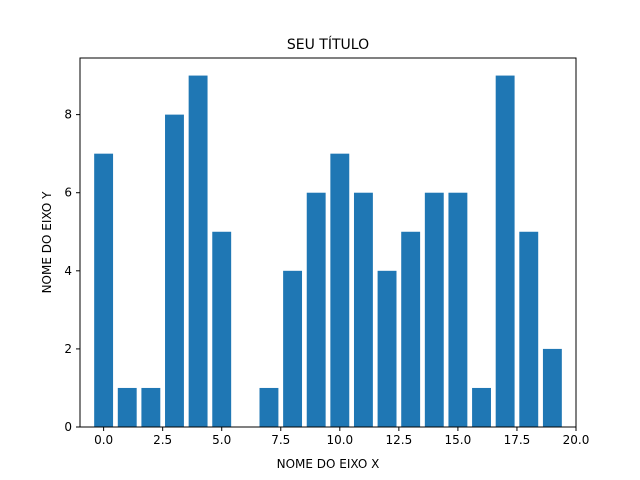 Image resolution: width=640 pixels, height=480 pixels. I want to click on x-axis-ticks: 0.0 2.5 5.0 7.5 10.0 12.5 15.0 17.5 20.0, so click(341, 437).